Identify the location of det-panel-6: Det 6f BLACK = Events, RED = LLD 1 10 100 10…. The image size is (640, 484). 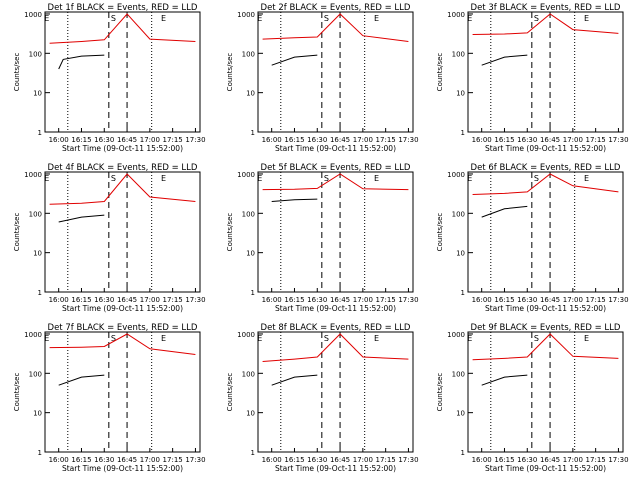
(532, 238).